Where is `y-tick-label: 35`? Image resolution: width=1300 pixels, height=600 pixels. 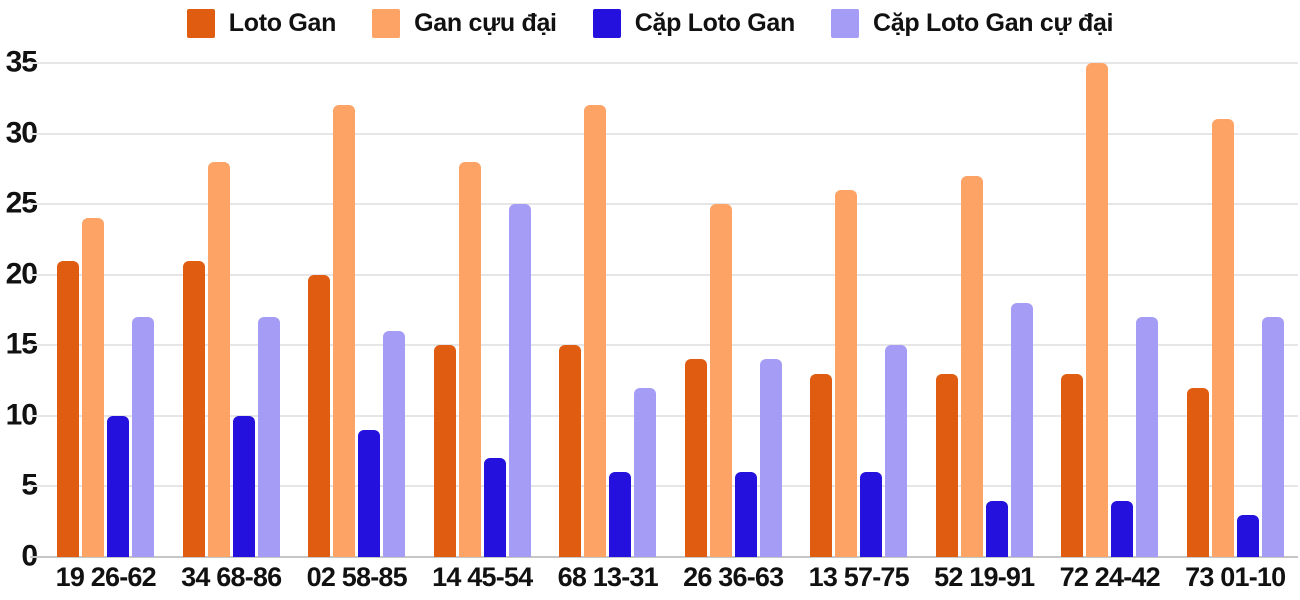
y-tick-label: 35 is located at coordinates (21, 62).